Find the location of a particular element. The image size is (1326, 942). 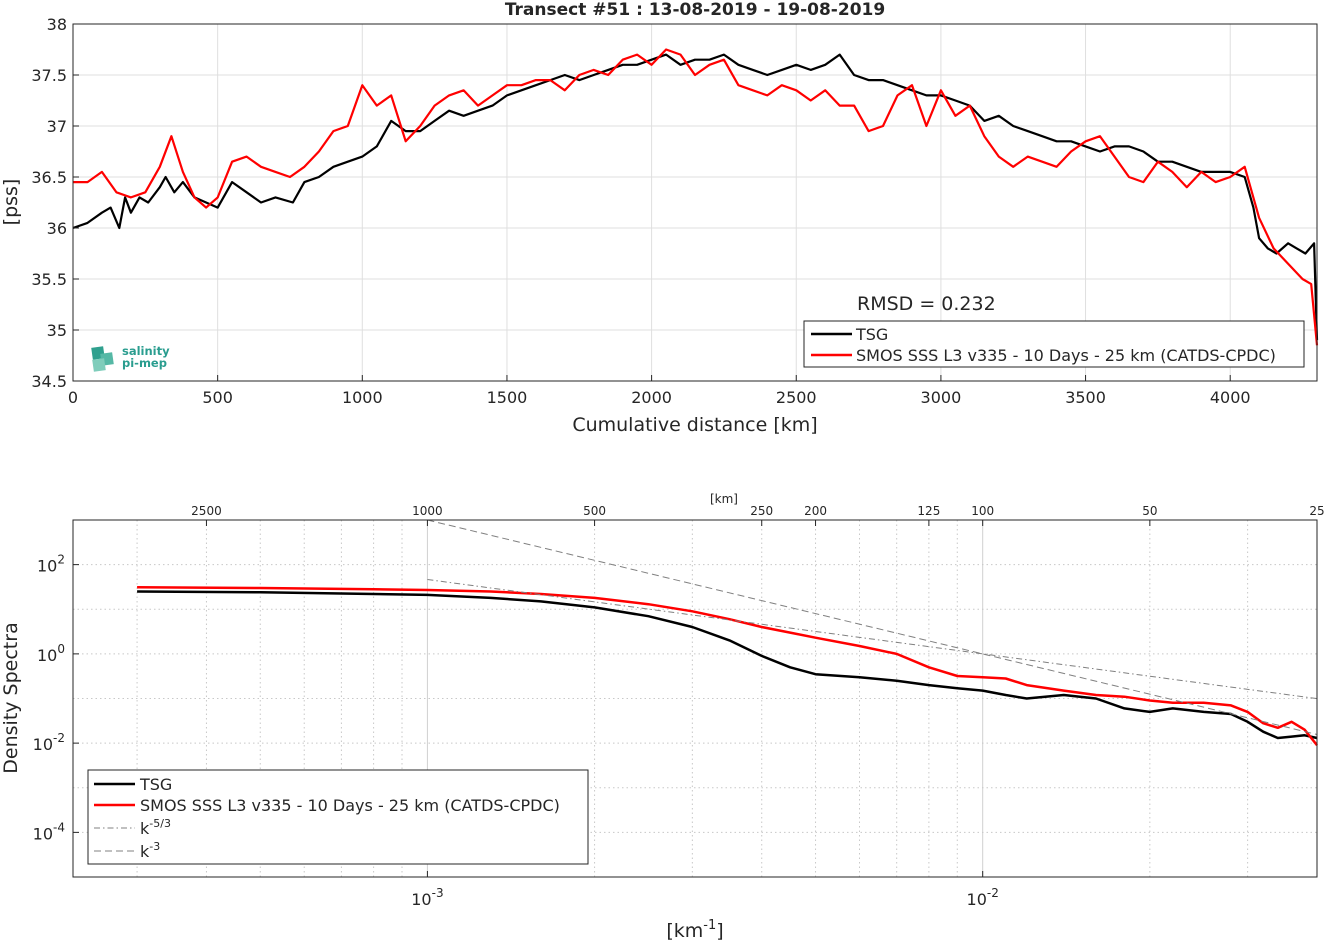

bottom-y-tick-label-3: 10² is located at coordinates (51, 564).